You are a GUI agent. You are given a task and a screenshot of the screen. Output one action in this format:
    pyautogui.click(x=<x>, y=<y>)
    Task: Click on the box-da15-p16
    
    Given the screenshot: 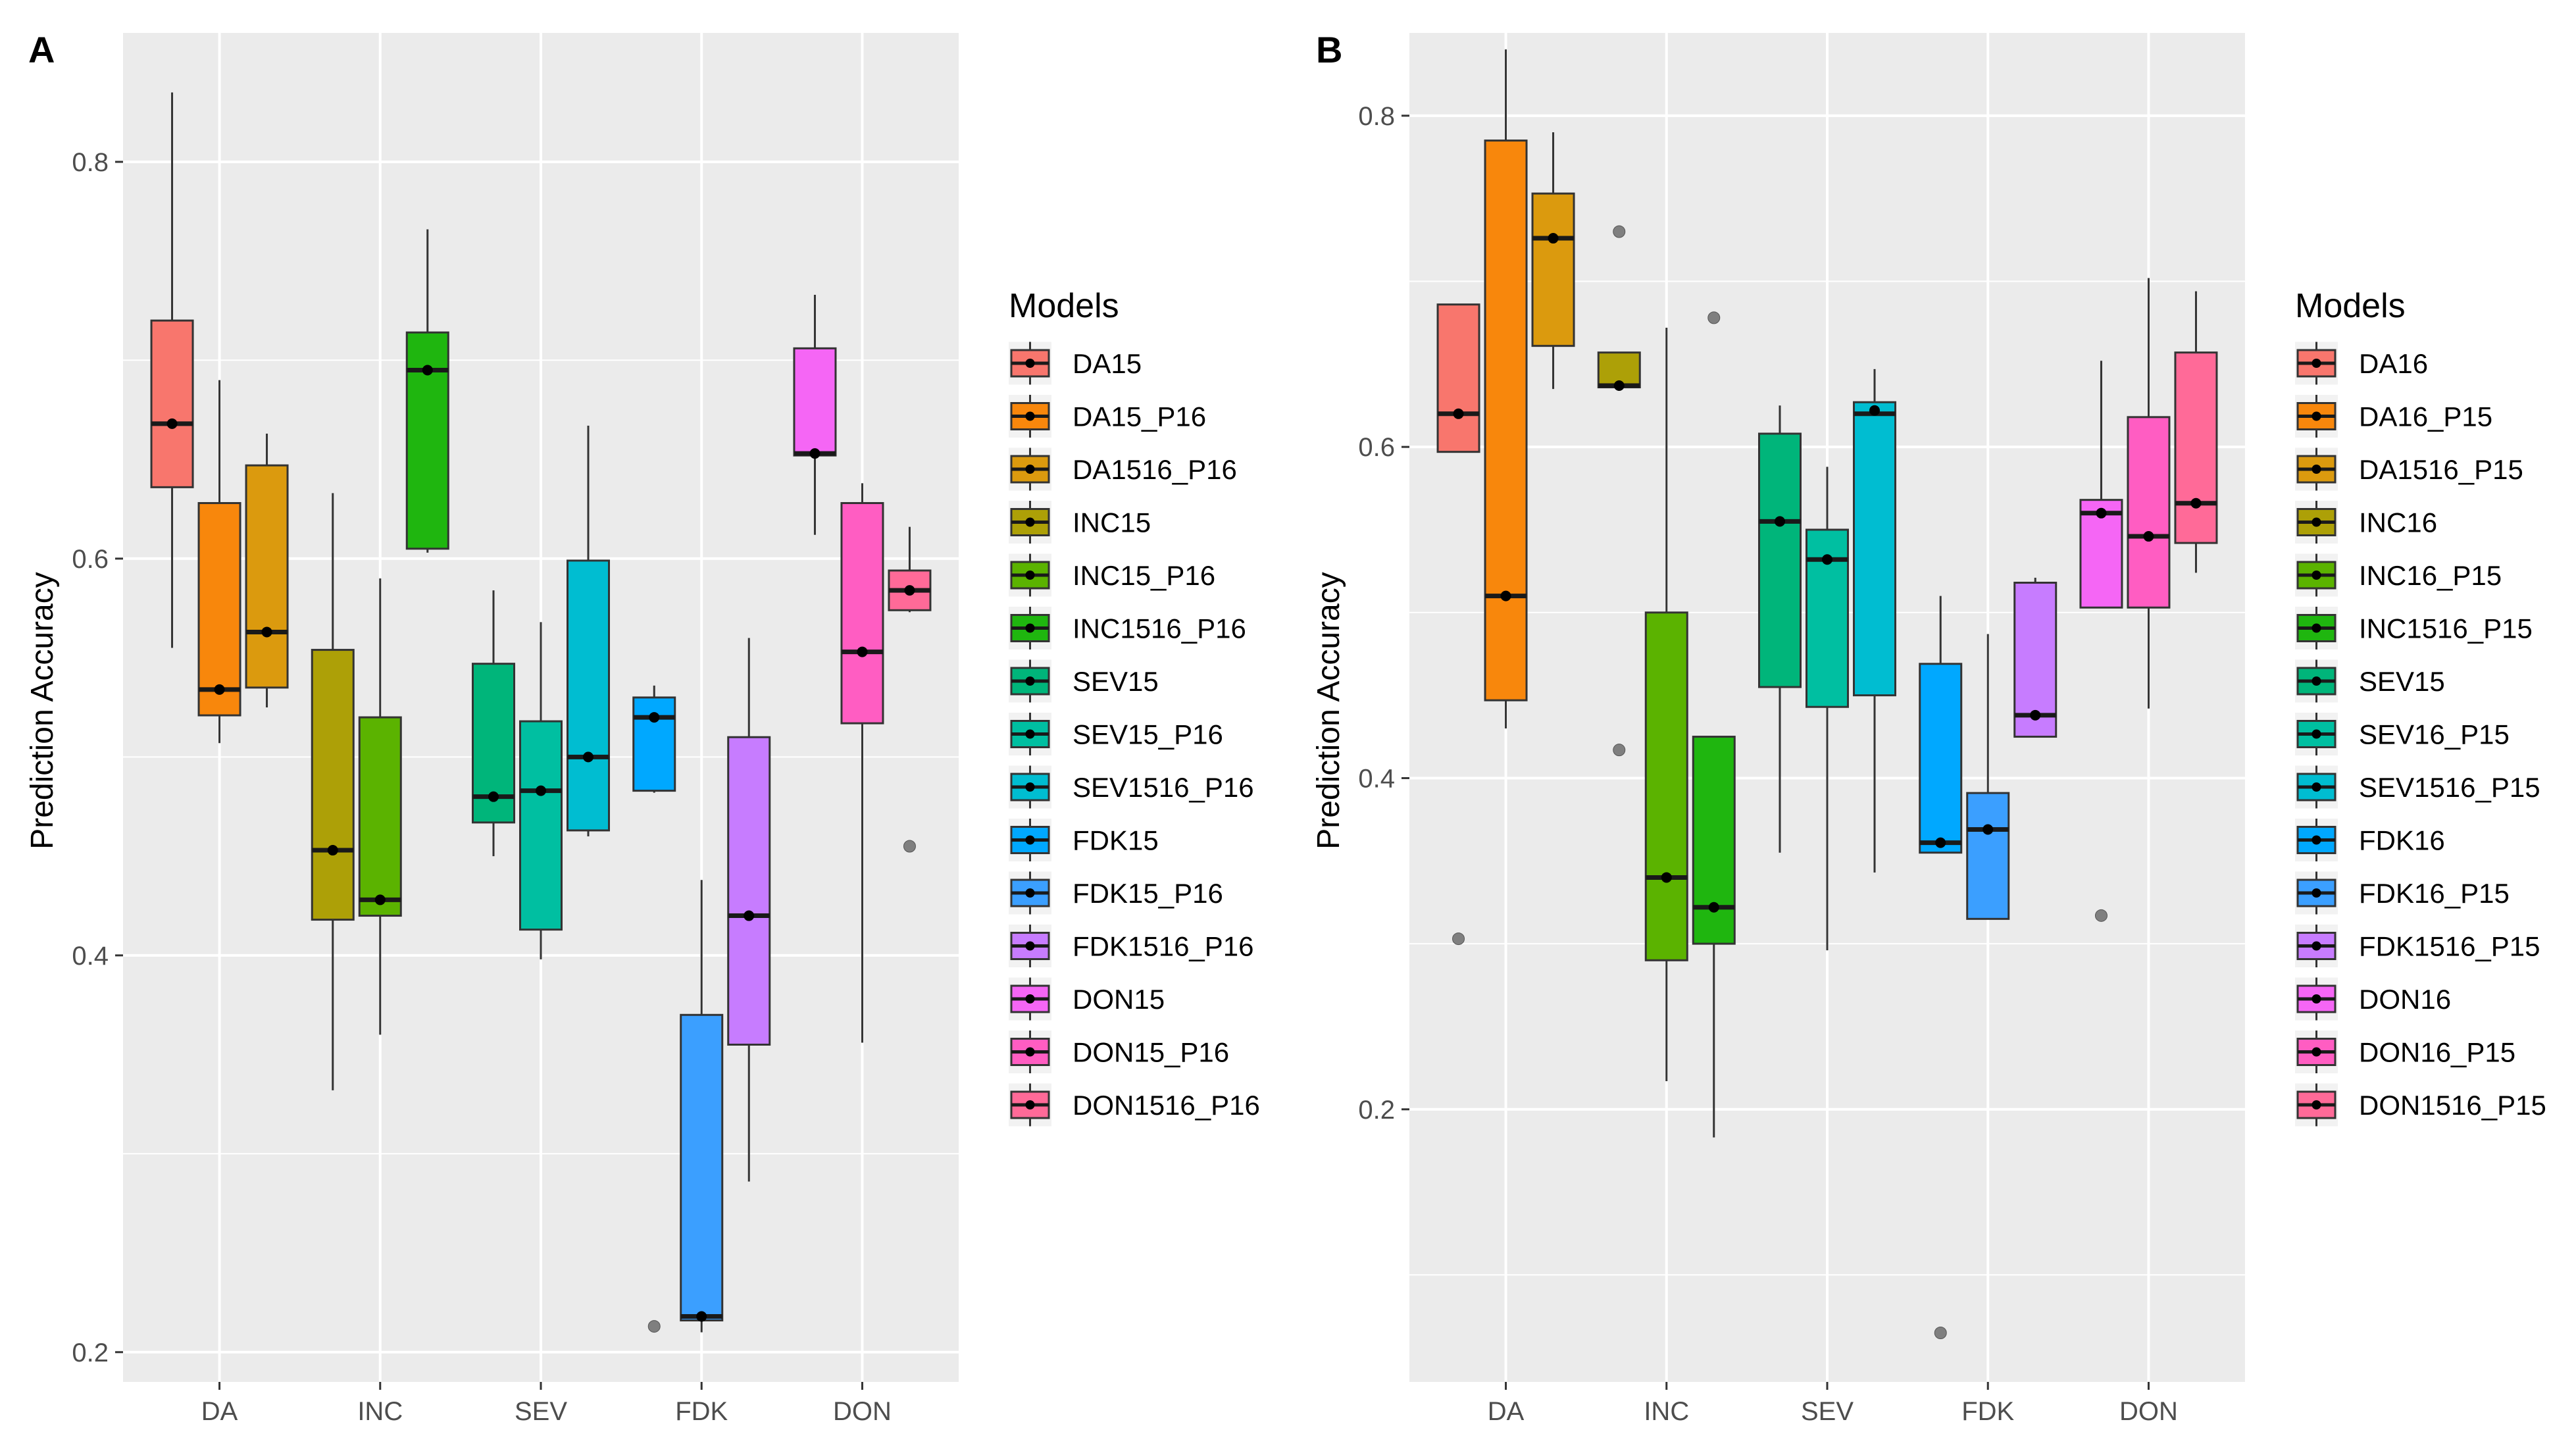 What is the action you would take?
    pyautogui.click(x=219, y=562)
    